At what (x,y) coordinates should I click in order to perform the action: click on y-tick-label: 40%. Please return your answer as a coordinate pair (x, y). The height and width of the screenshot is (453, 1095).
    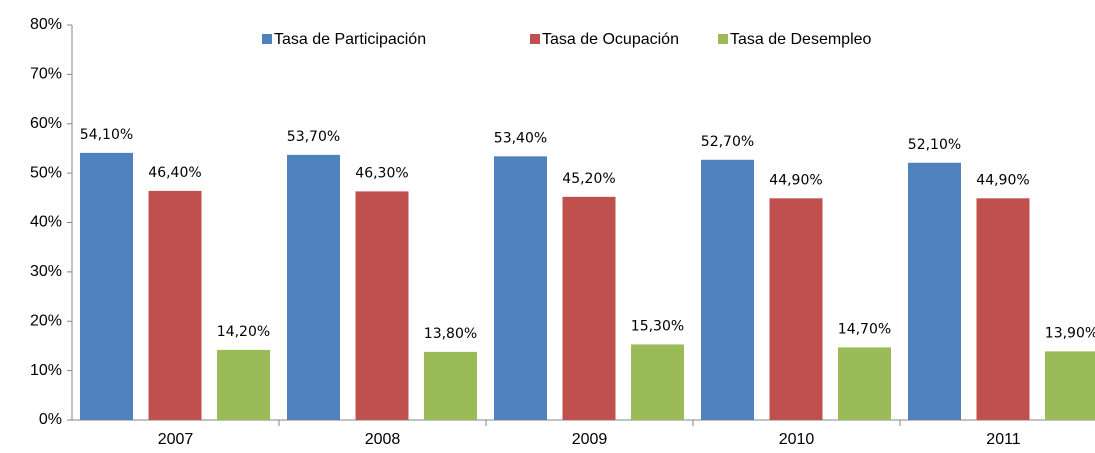
    Looking at the image, I should click on (46, 222).